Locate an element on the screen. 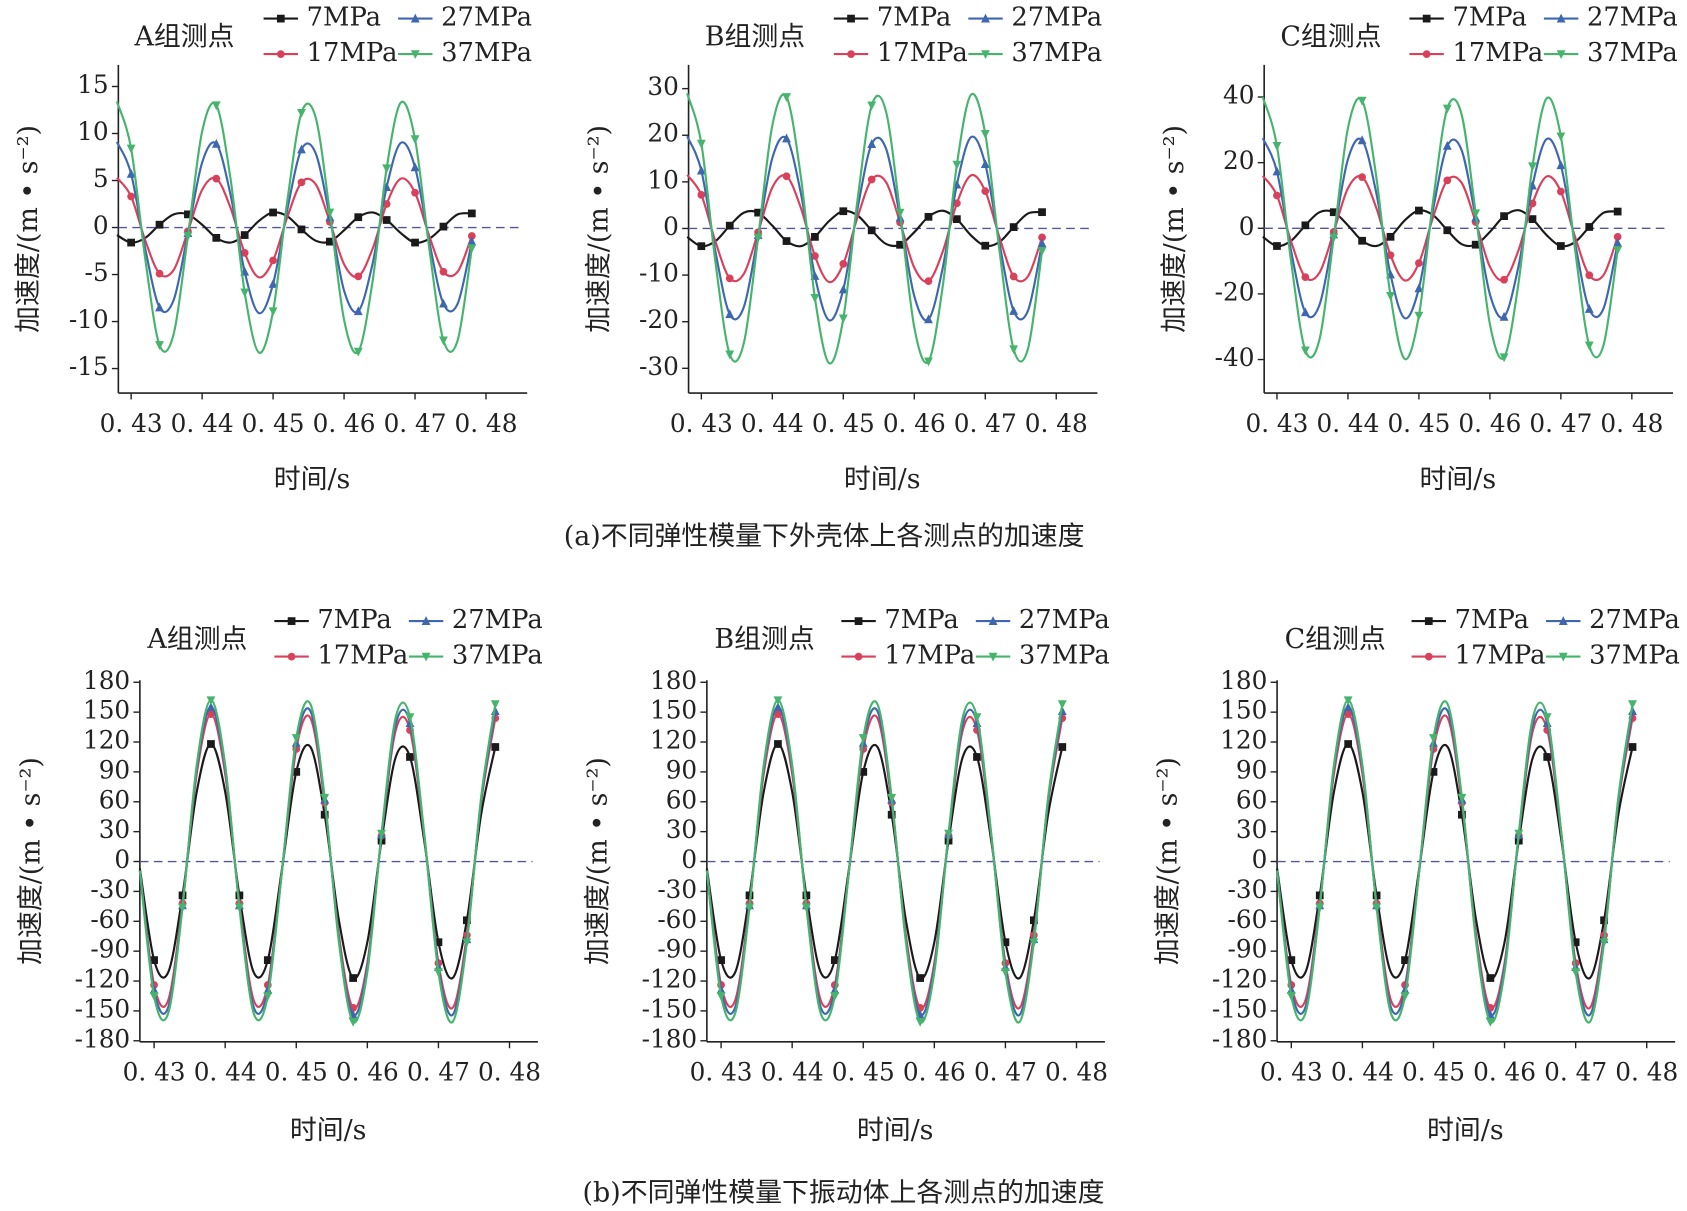 Image resolution: width=1687 pixels, height=1211 pixels. y-tick-label: -5 is located at coordinates (97, 272).